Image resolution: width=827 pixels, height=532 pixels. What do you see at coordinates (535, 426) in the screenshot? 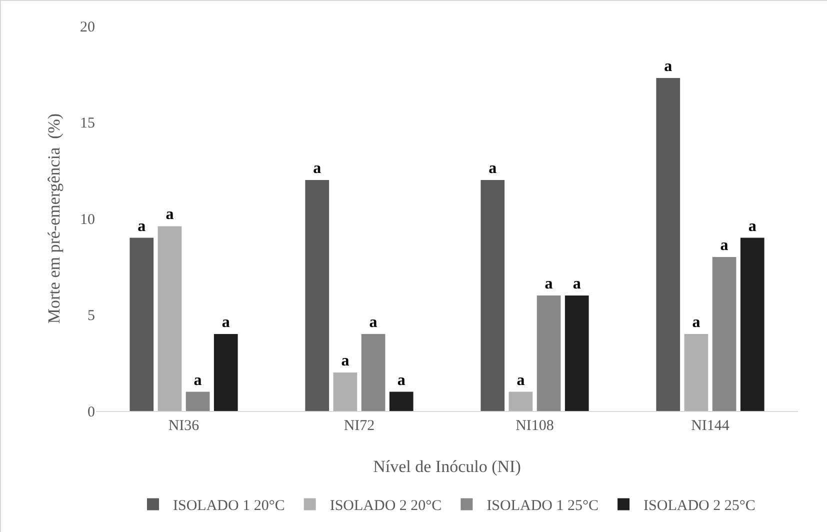
I see `x-tick-label: NI108` at bounding box center [535, 426].